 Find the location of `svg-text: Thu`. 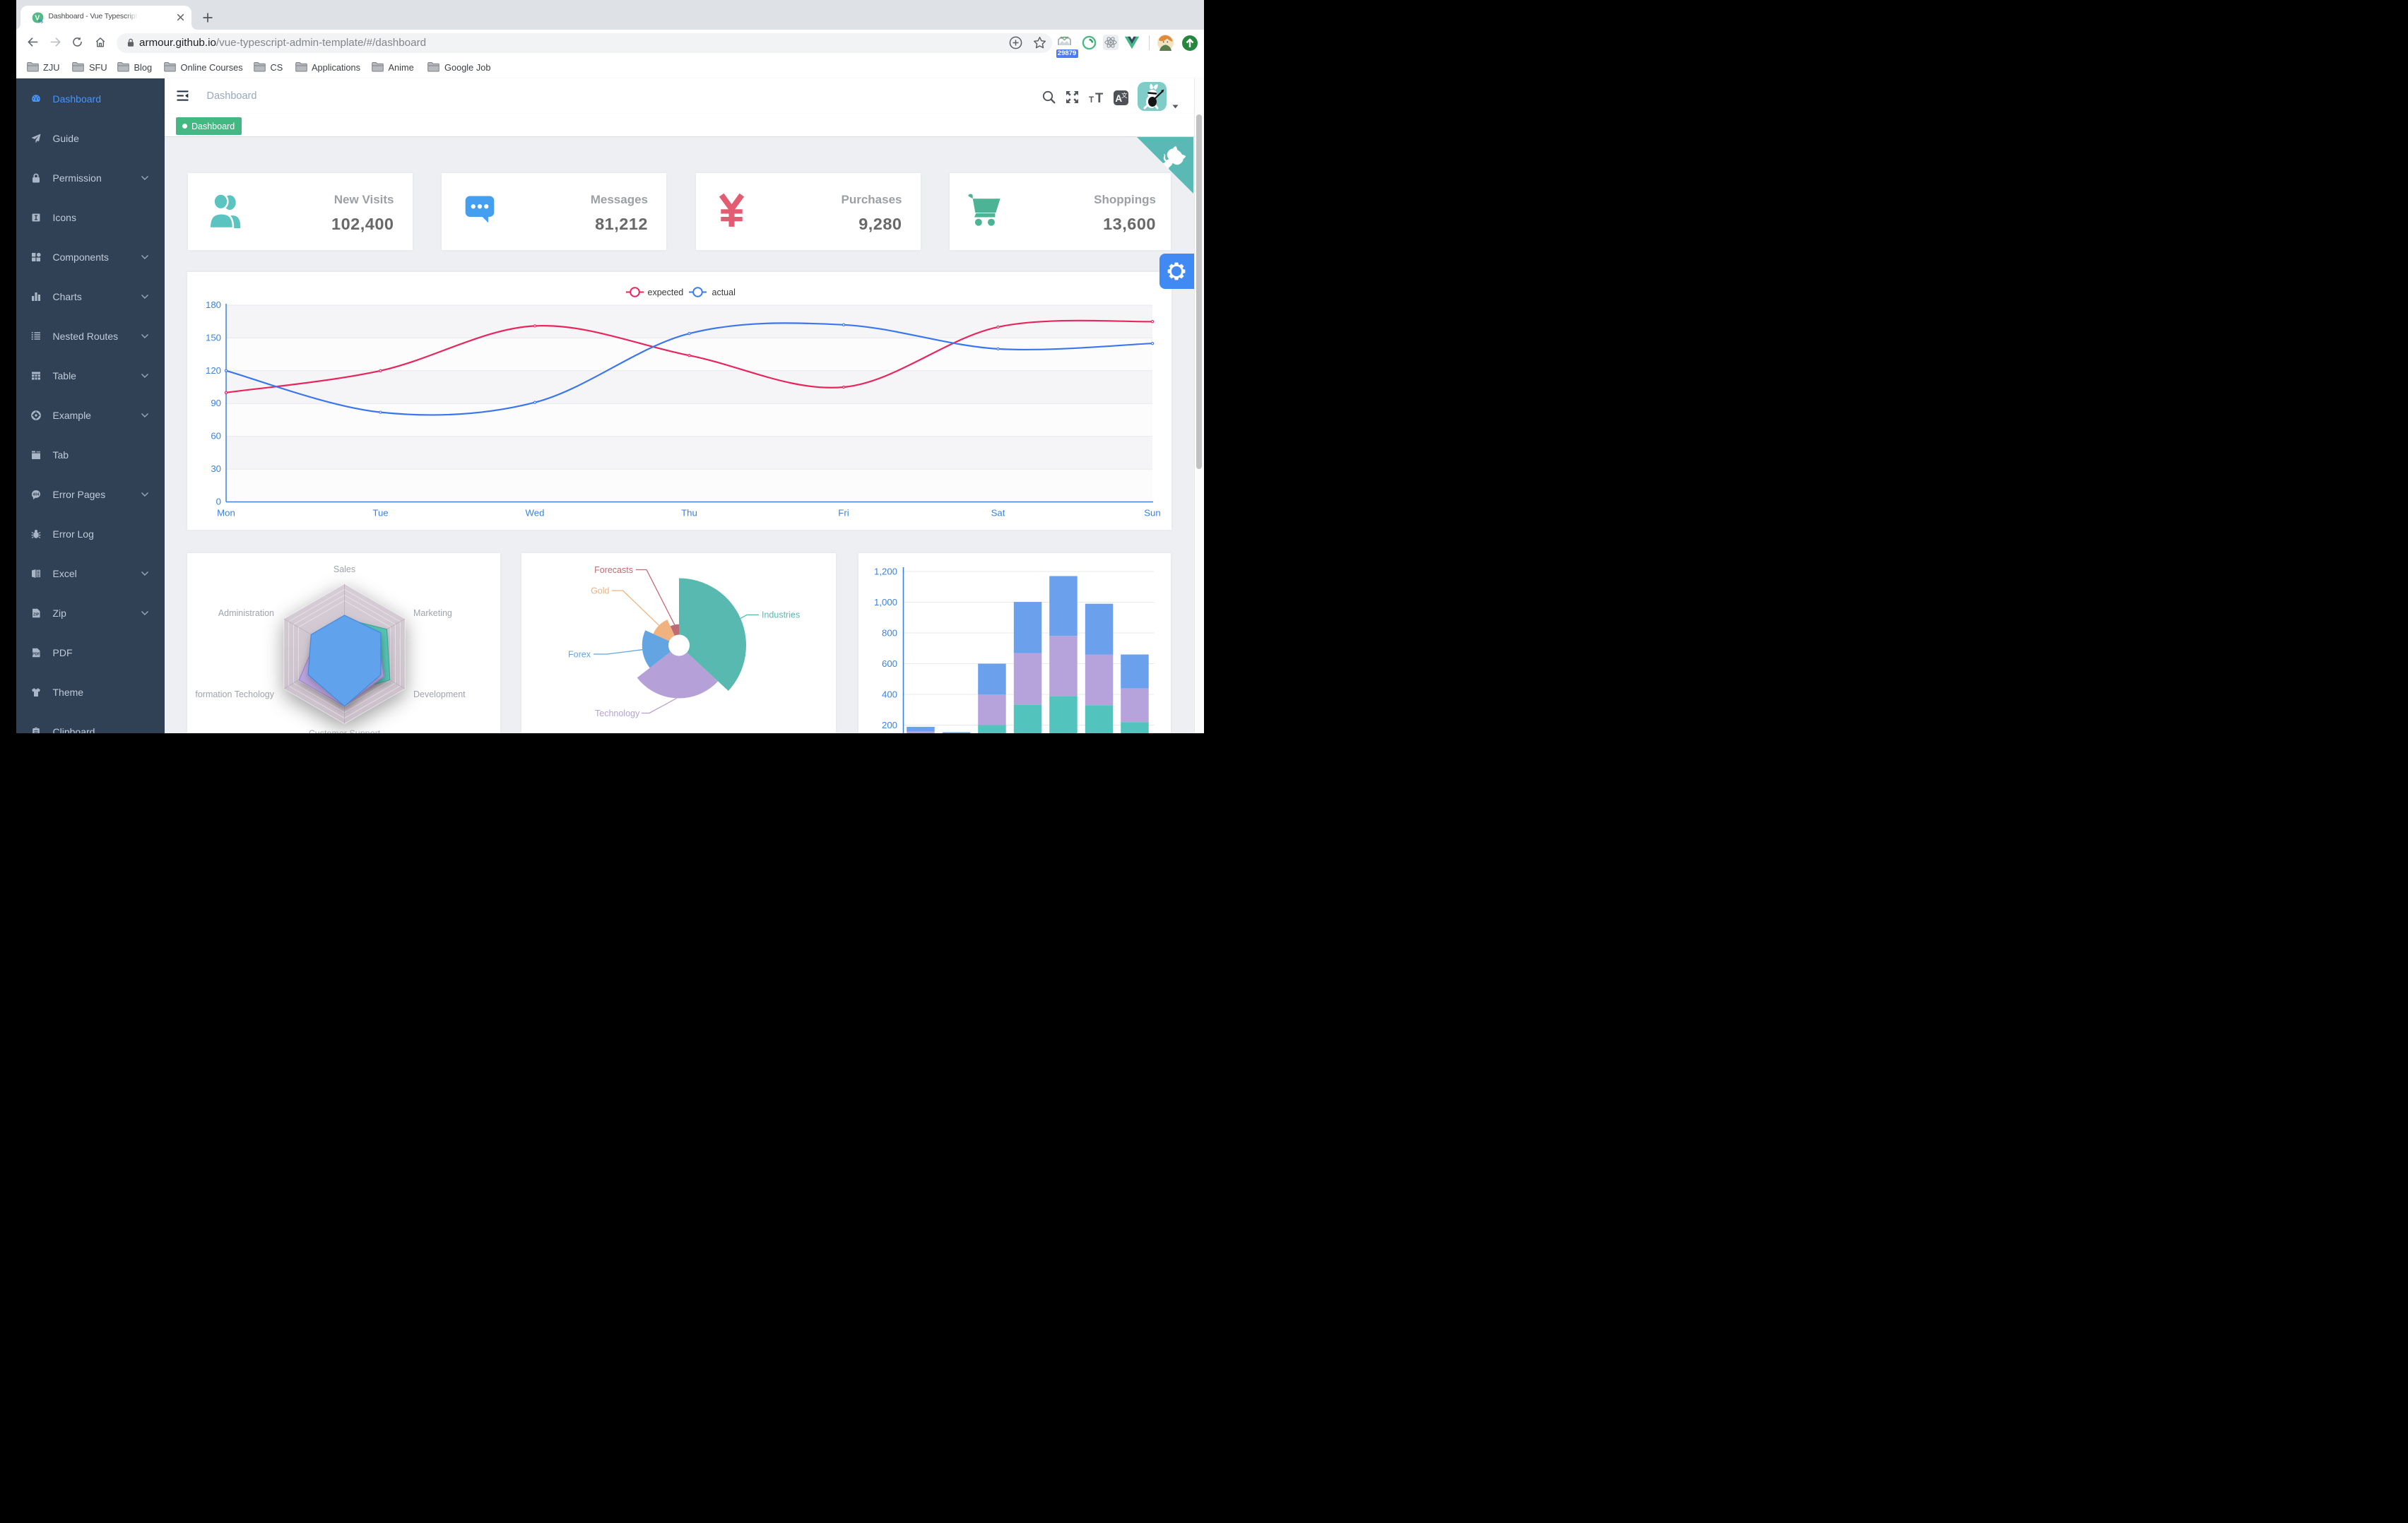

svg-text: Thu is located at coordinates (689, 513).